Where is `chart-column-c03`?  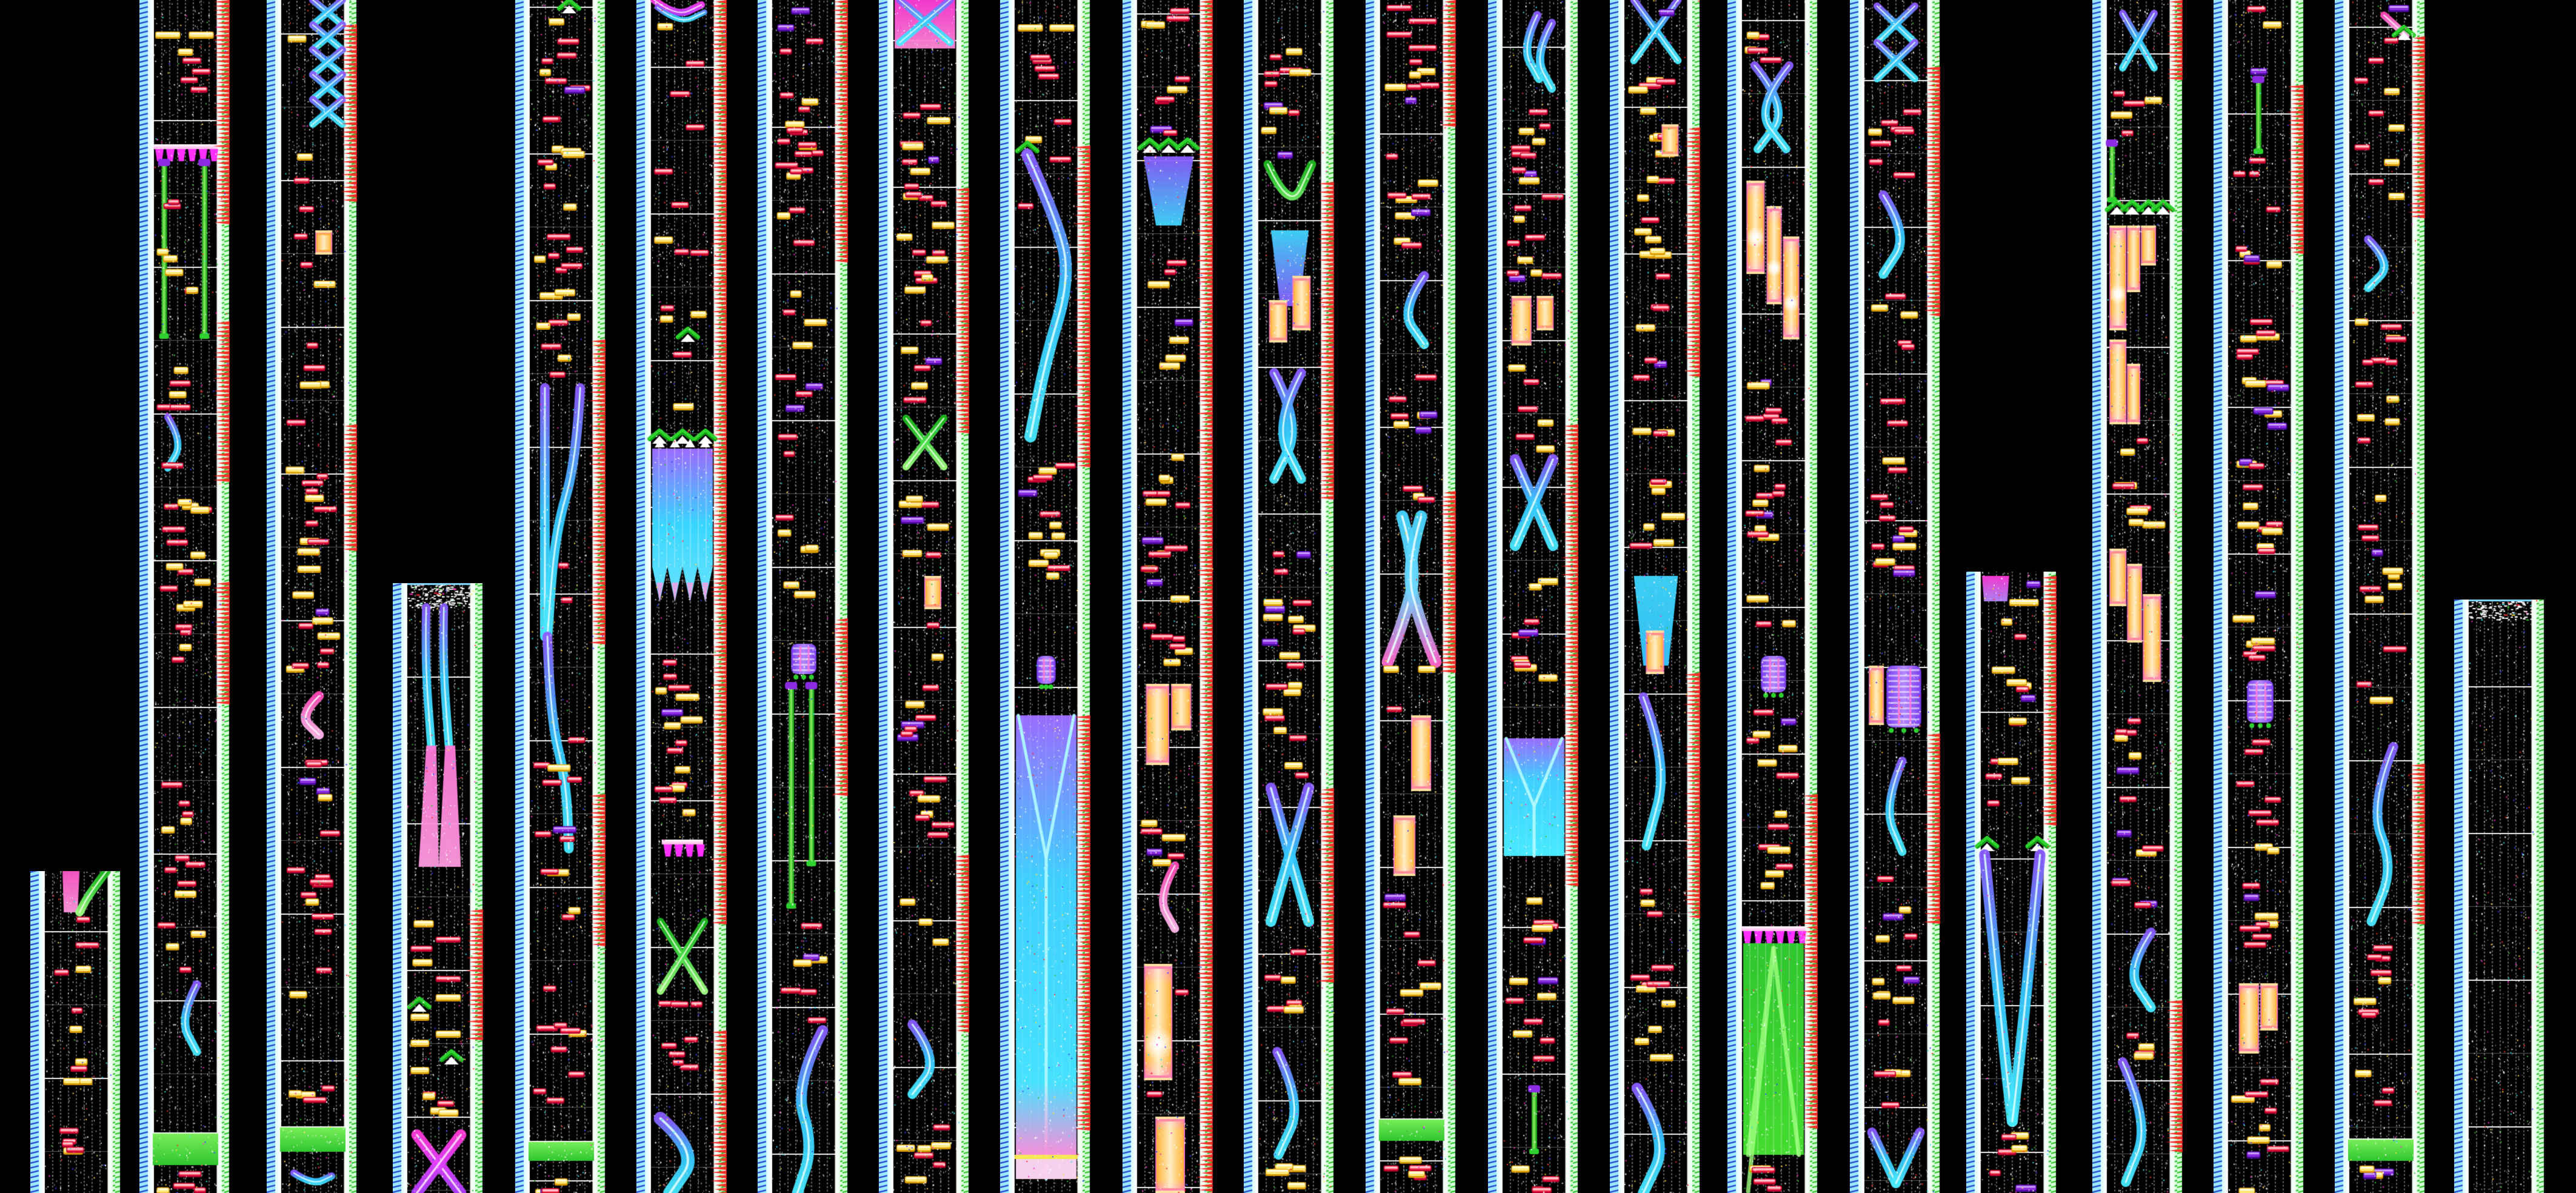 chart-column-c03 is located at coordinates (312, 596).